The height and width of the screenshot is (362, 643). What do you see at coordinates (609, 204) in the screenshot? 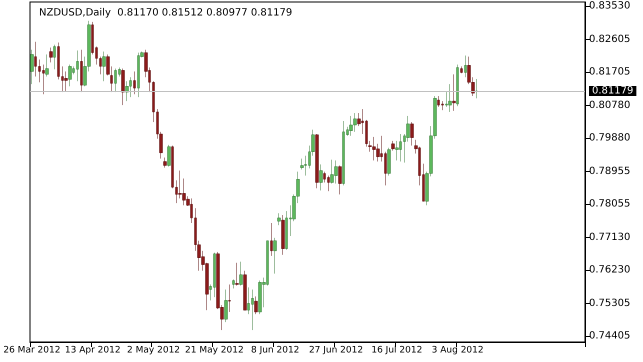
I see `y-tick-label: 0.78055` at bounding box center [609, 204].